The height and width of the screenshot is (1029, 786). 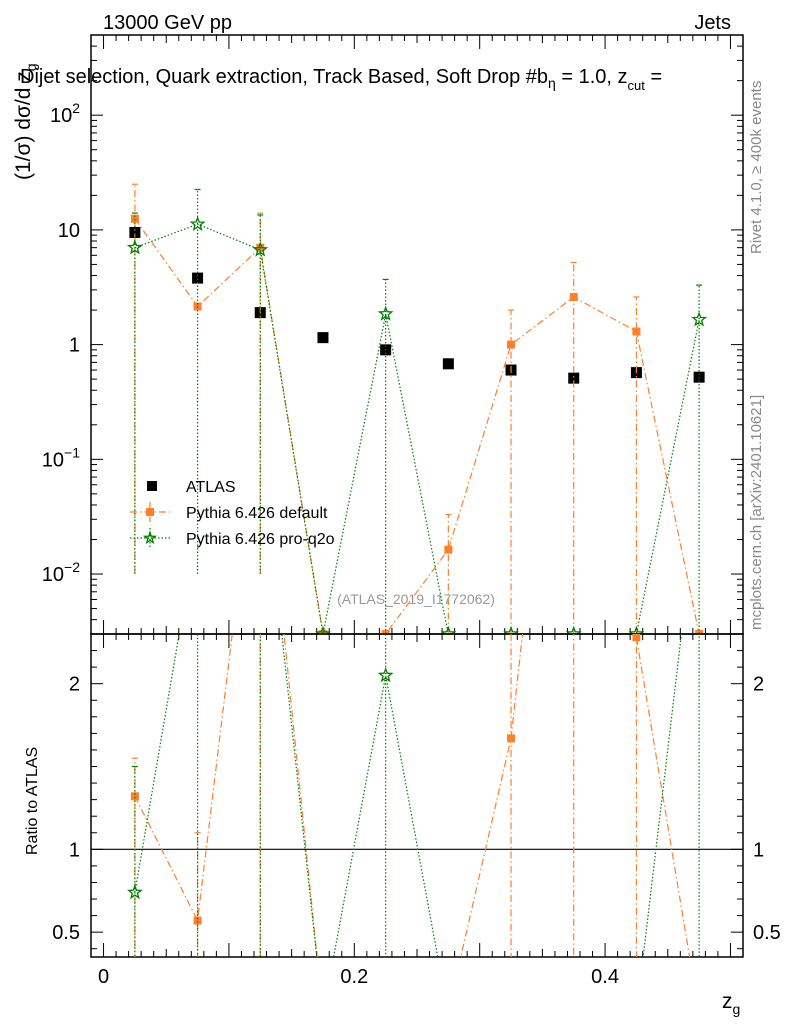 I want to click on rivet-label: Rivet 4.1.0, ≥ 400k events, so click(x=756, y=167).